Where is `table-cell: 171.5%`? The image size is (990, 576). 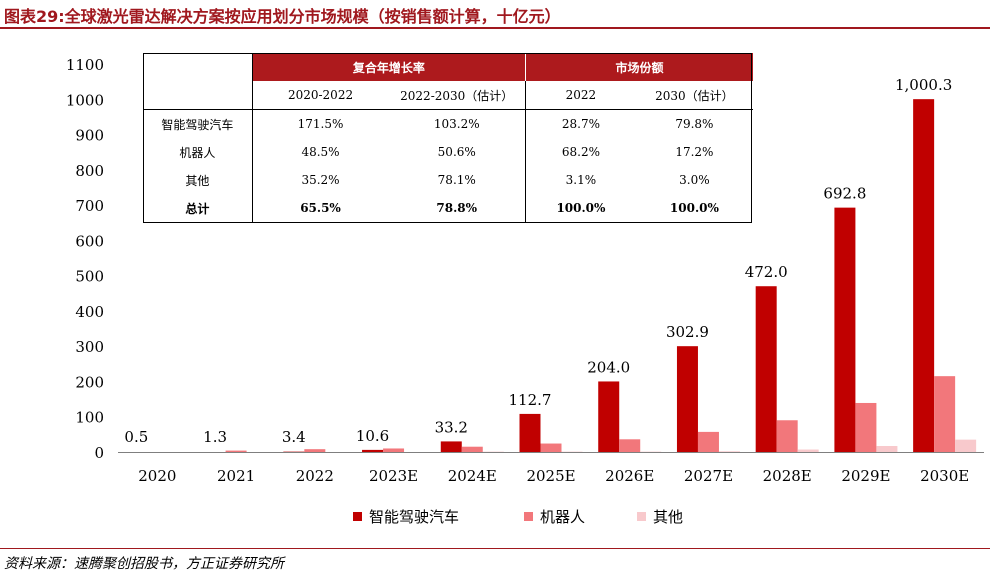 table-cell: 171.5% is located at coordinates (320, 124).